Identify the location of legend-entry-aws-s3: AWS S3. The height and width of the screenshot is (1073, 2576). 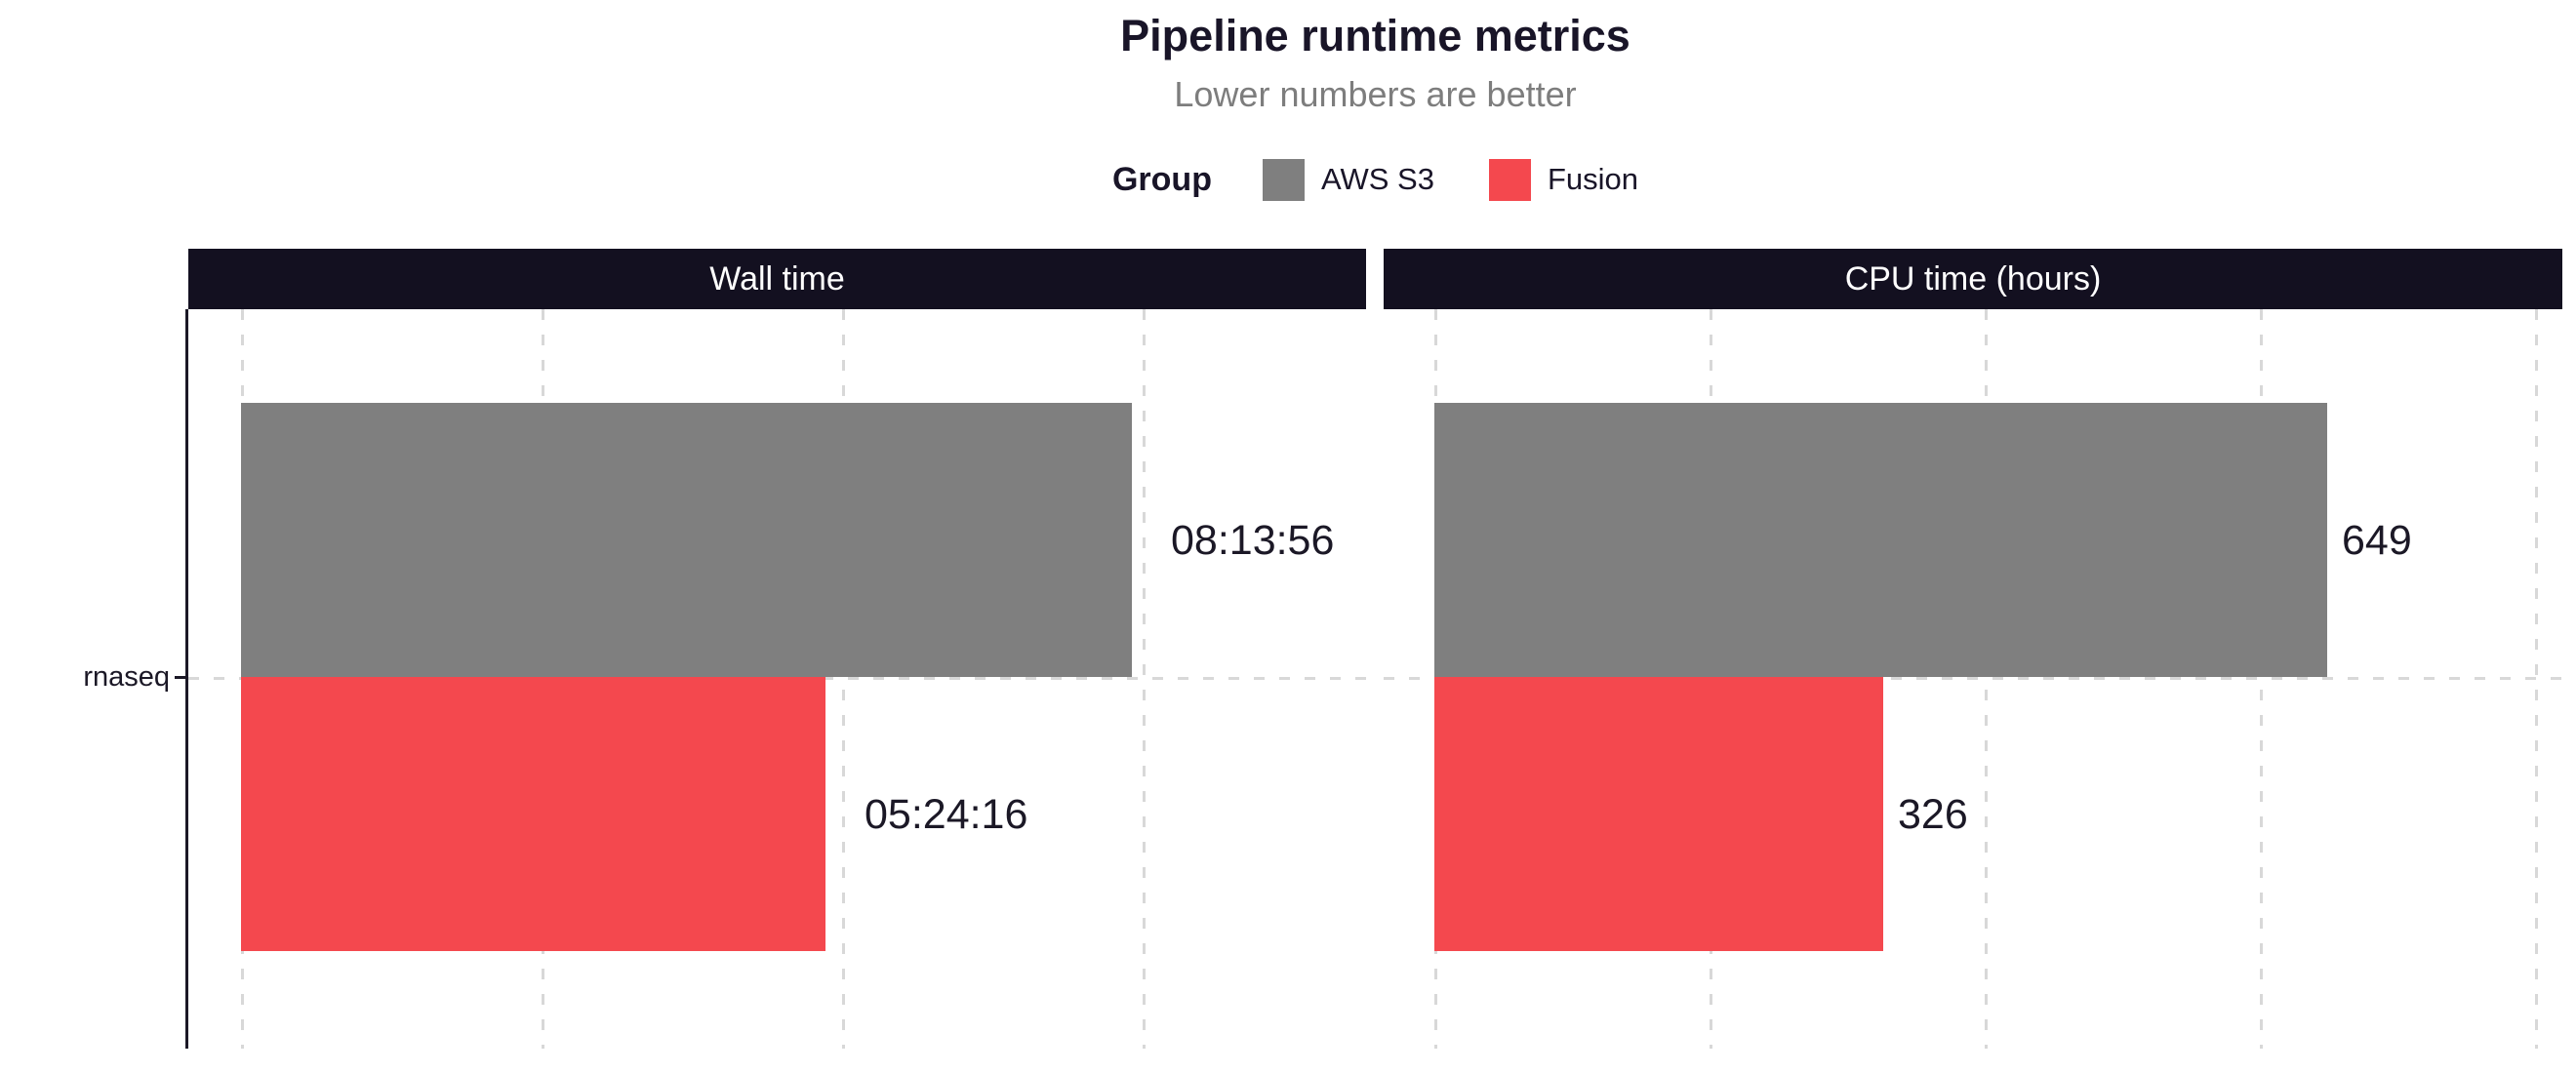
(1348, 179).